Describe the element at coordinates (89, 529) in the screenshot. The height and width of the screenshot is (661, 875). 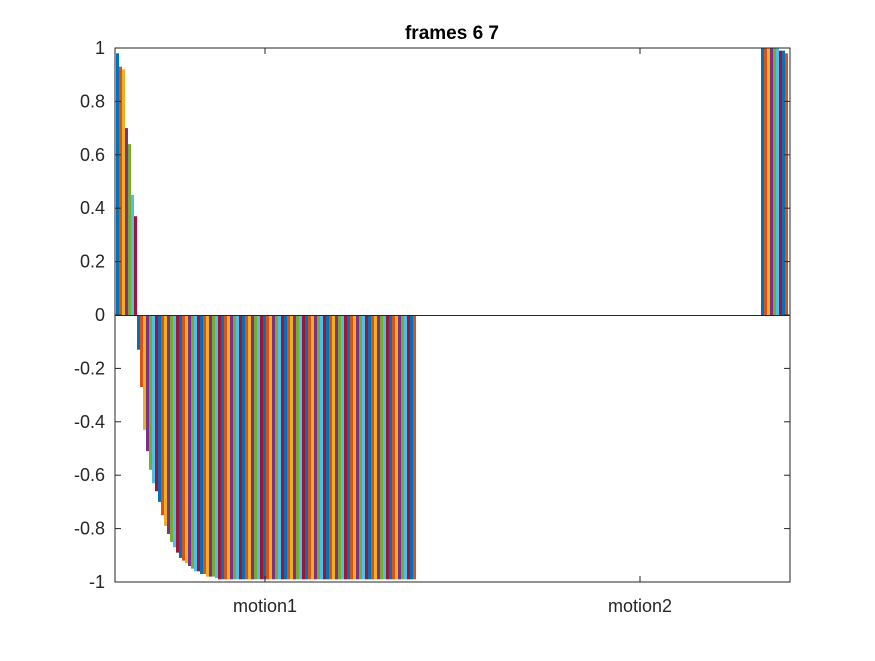
I see `y-tick-label: -0.8` at that location.